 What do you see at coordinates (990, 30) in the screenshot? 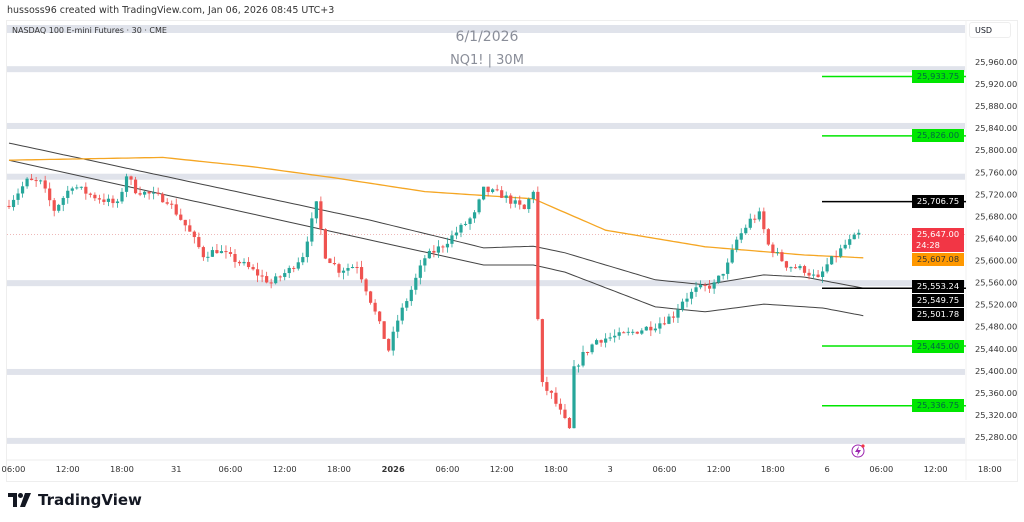
I see `currency-button: USD` at bounding box center [990, 30].